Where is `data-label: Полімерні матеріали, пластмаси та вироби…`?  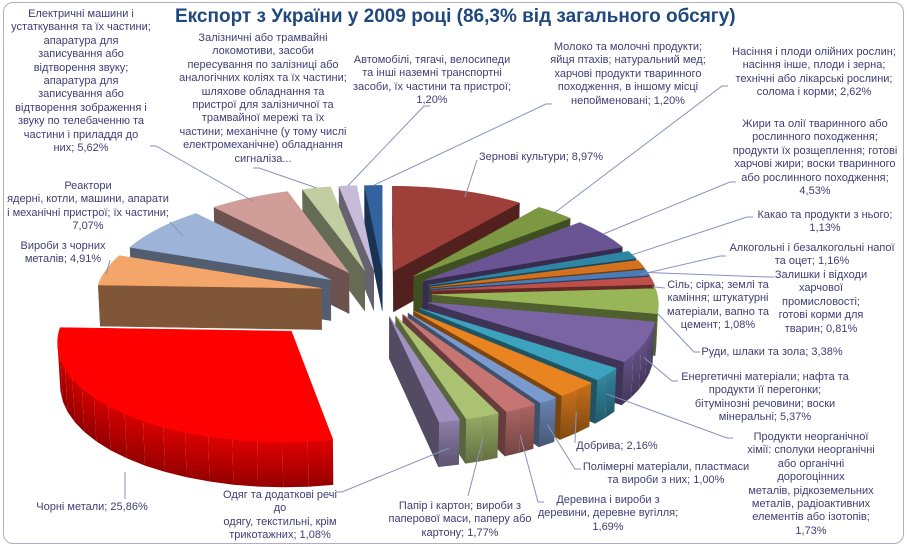 data-label: Полімерні матеріали, пластмаси та вироби… is located at coordinates (666, 474).